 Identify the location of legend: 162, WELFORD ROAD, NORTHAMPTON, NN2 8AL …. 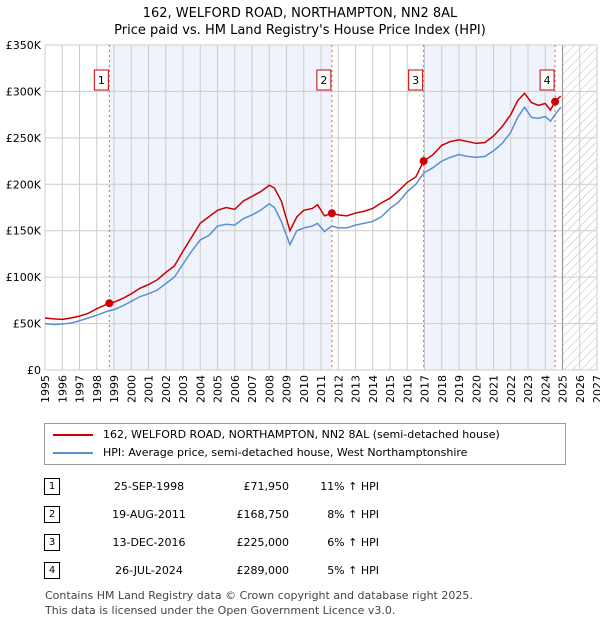
(305, 444).